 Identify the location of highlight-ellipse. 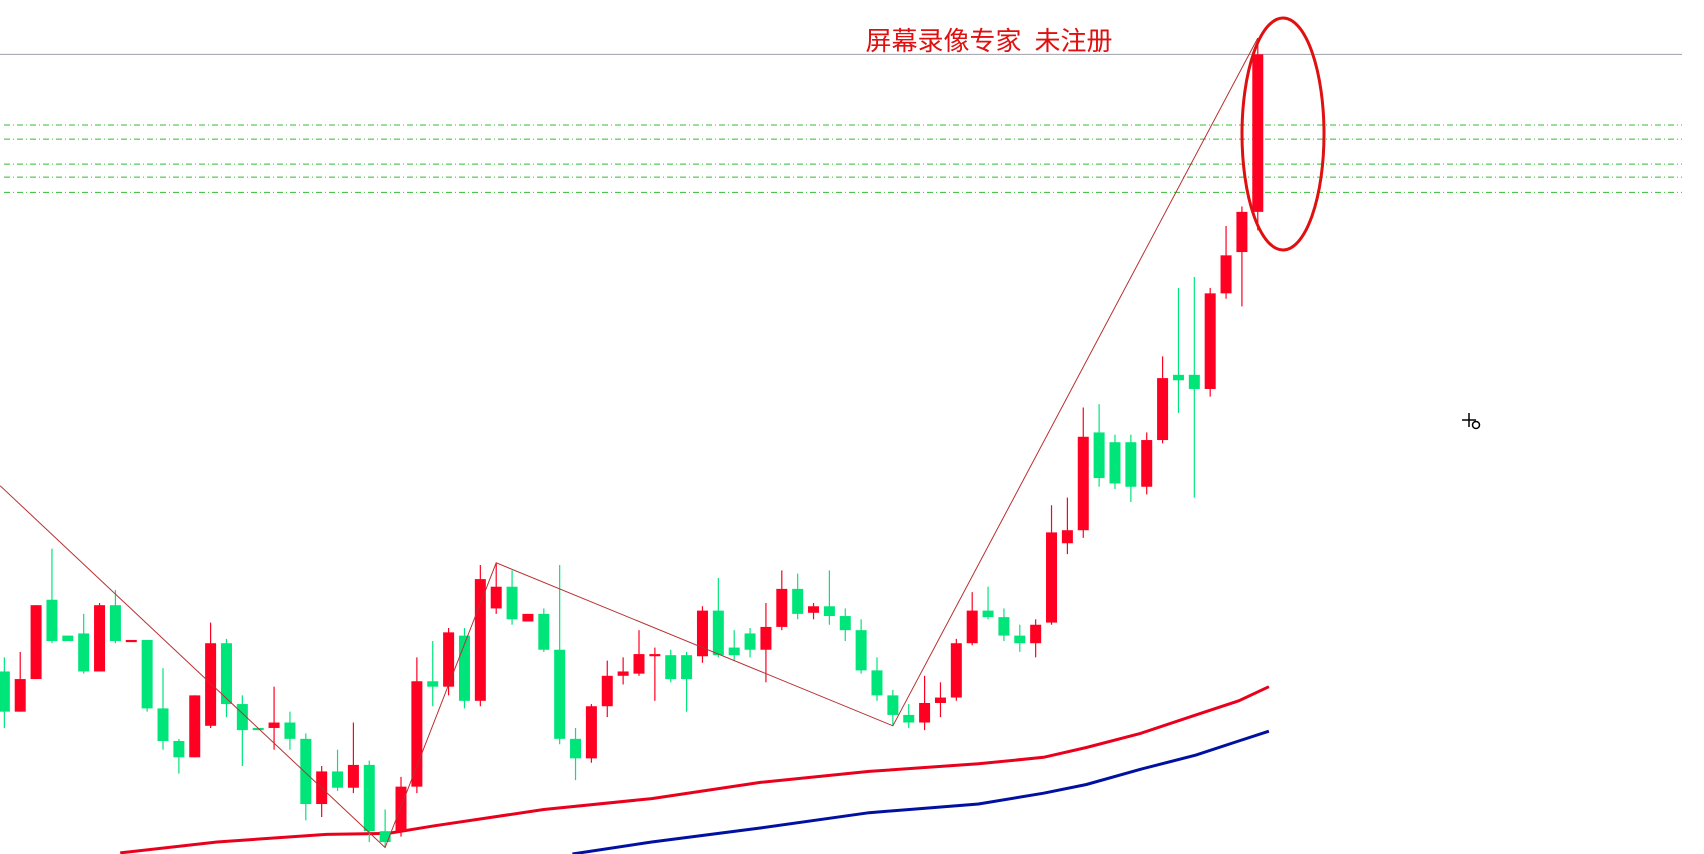
(1283, 134).